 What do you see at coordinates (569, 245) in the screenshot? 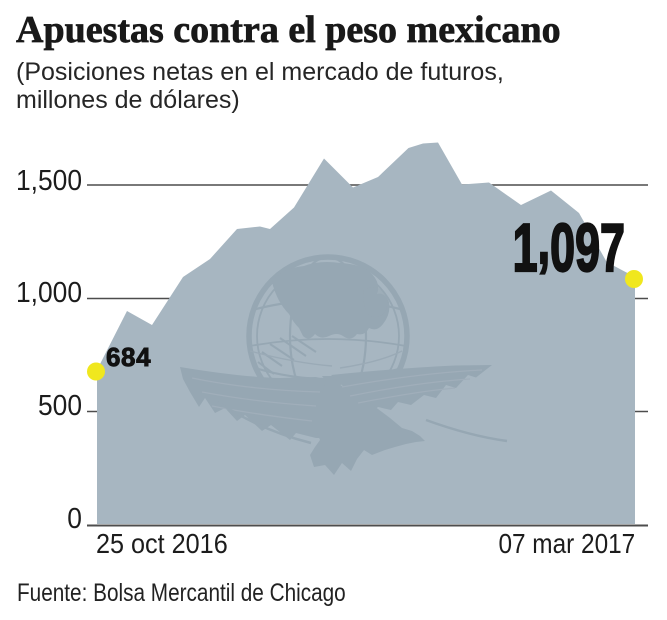
I see `svg-text: 1,097` at bounding box center [569, 245].